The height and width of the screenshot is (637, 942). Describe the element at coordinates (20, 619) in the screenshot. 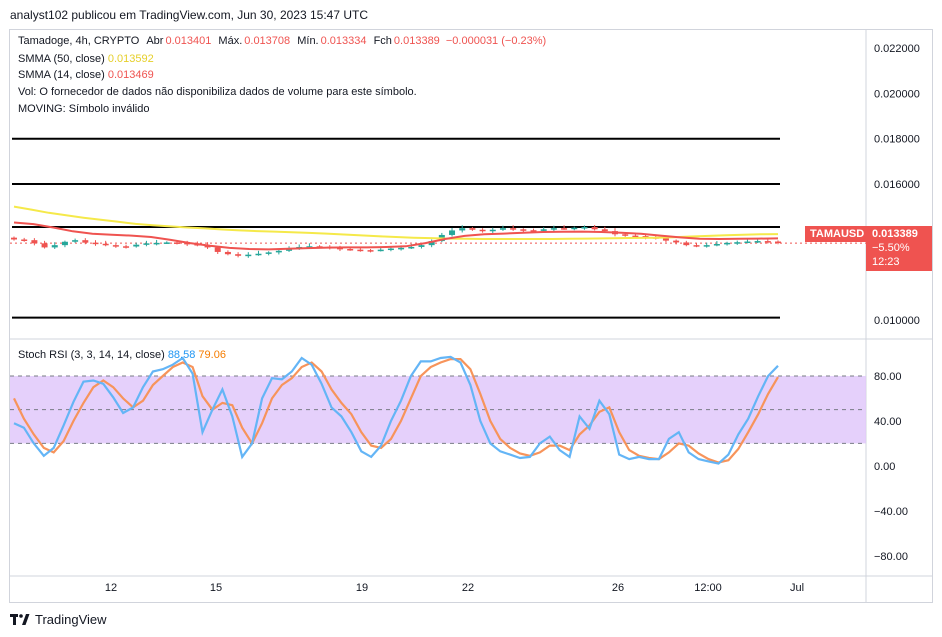

I see `tradingview-logo-icon` at that location.